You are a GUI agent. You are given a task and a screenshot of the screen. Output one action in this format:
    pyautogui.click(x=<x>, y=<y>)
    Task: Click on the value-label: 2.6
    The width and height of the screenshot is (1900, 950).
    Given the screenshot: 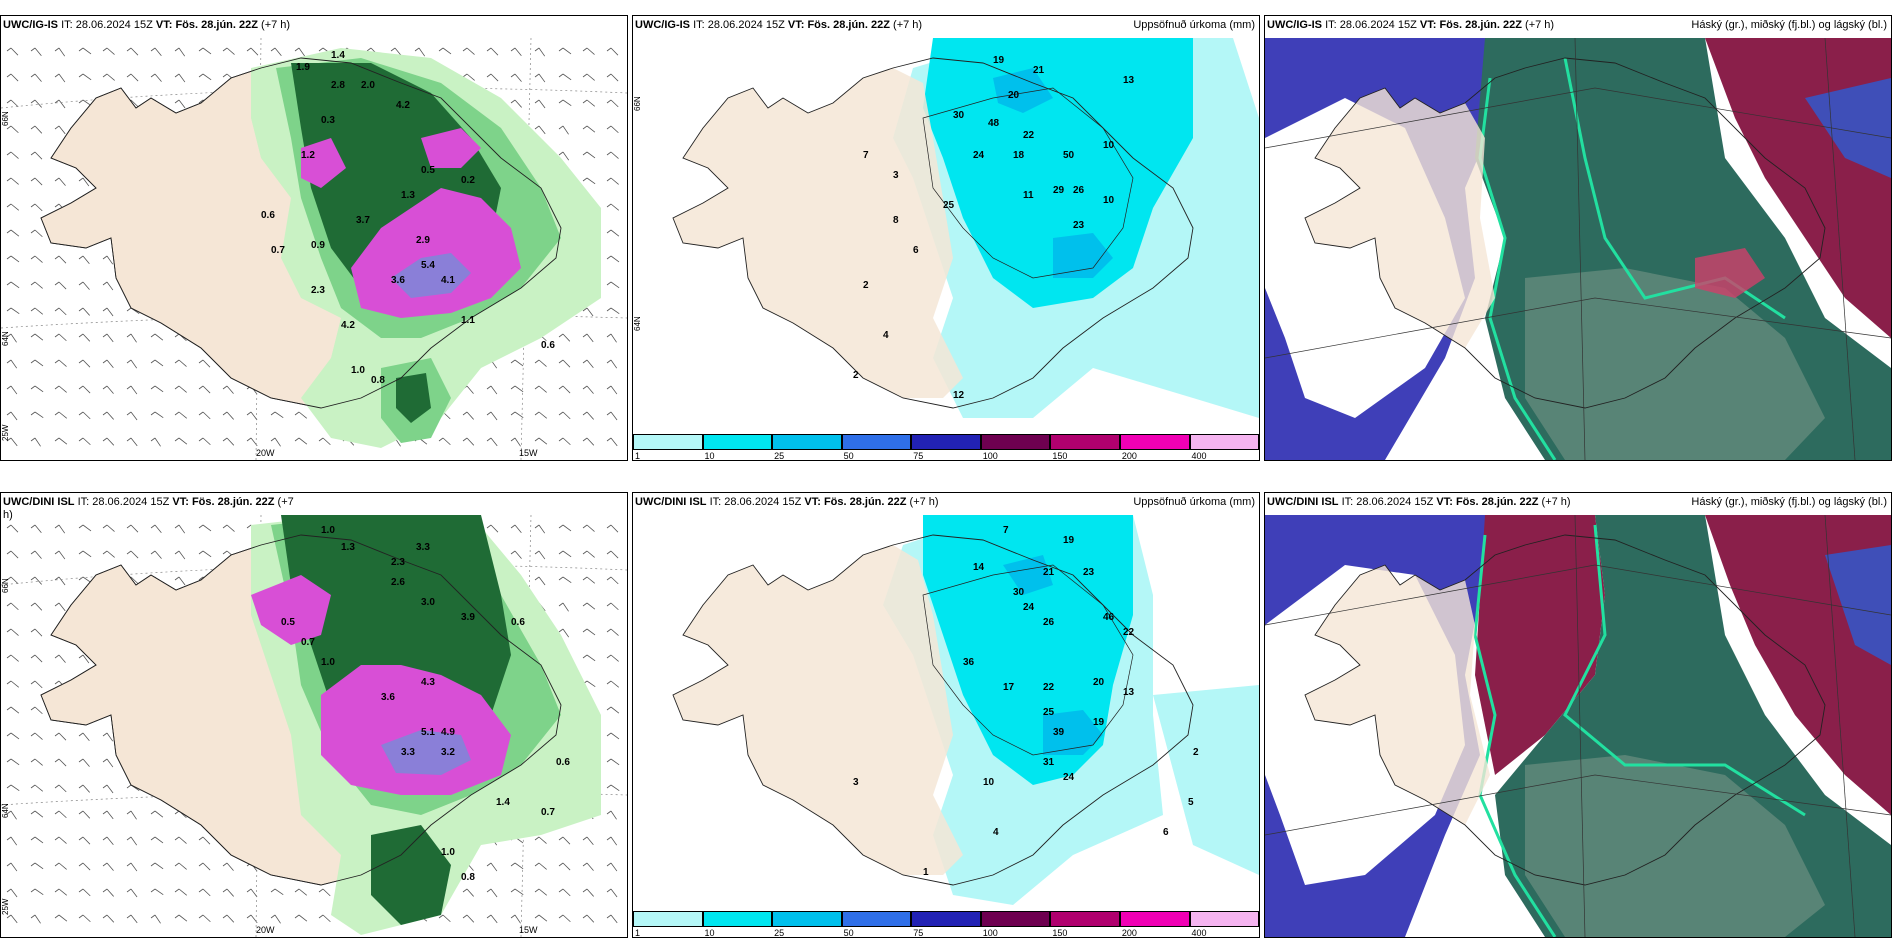 What is the action you would take?
    pyautogui.click(x=398, y=582)
    